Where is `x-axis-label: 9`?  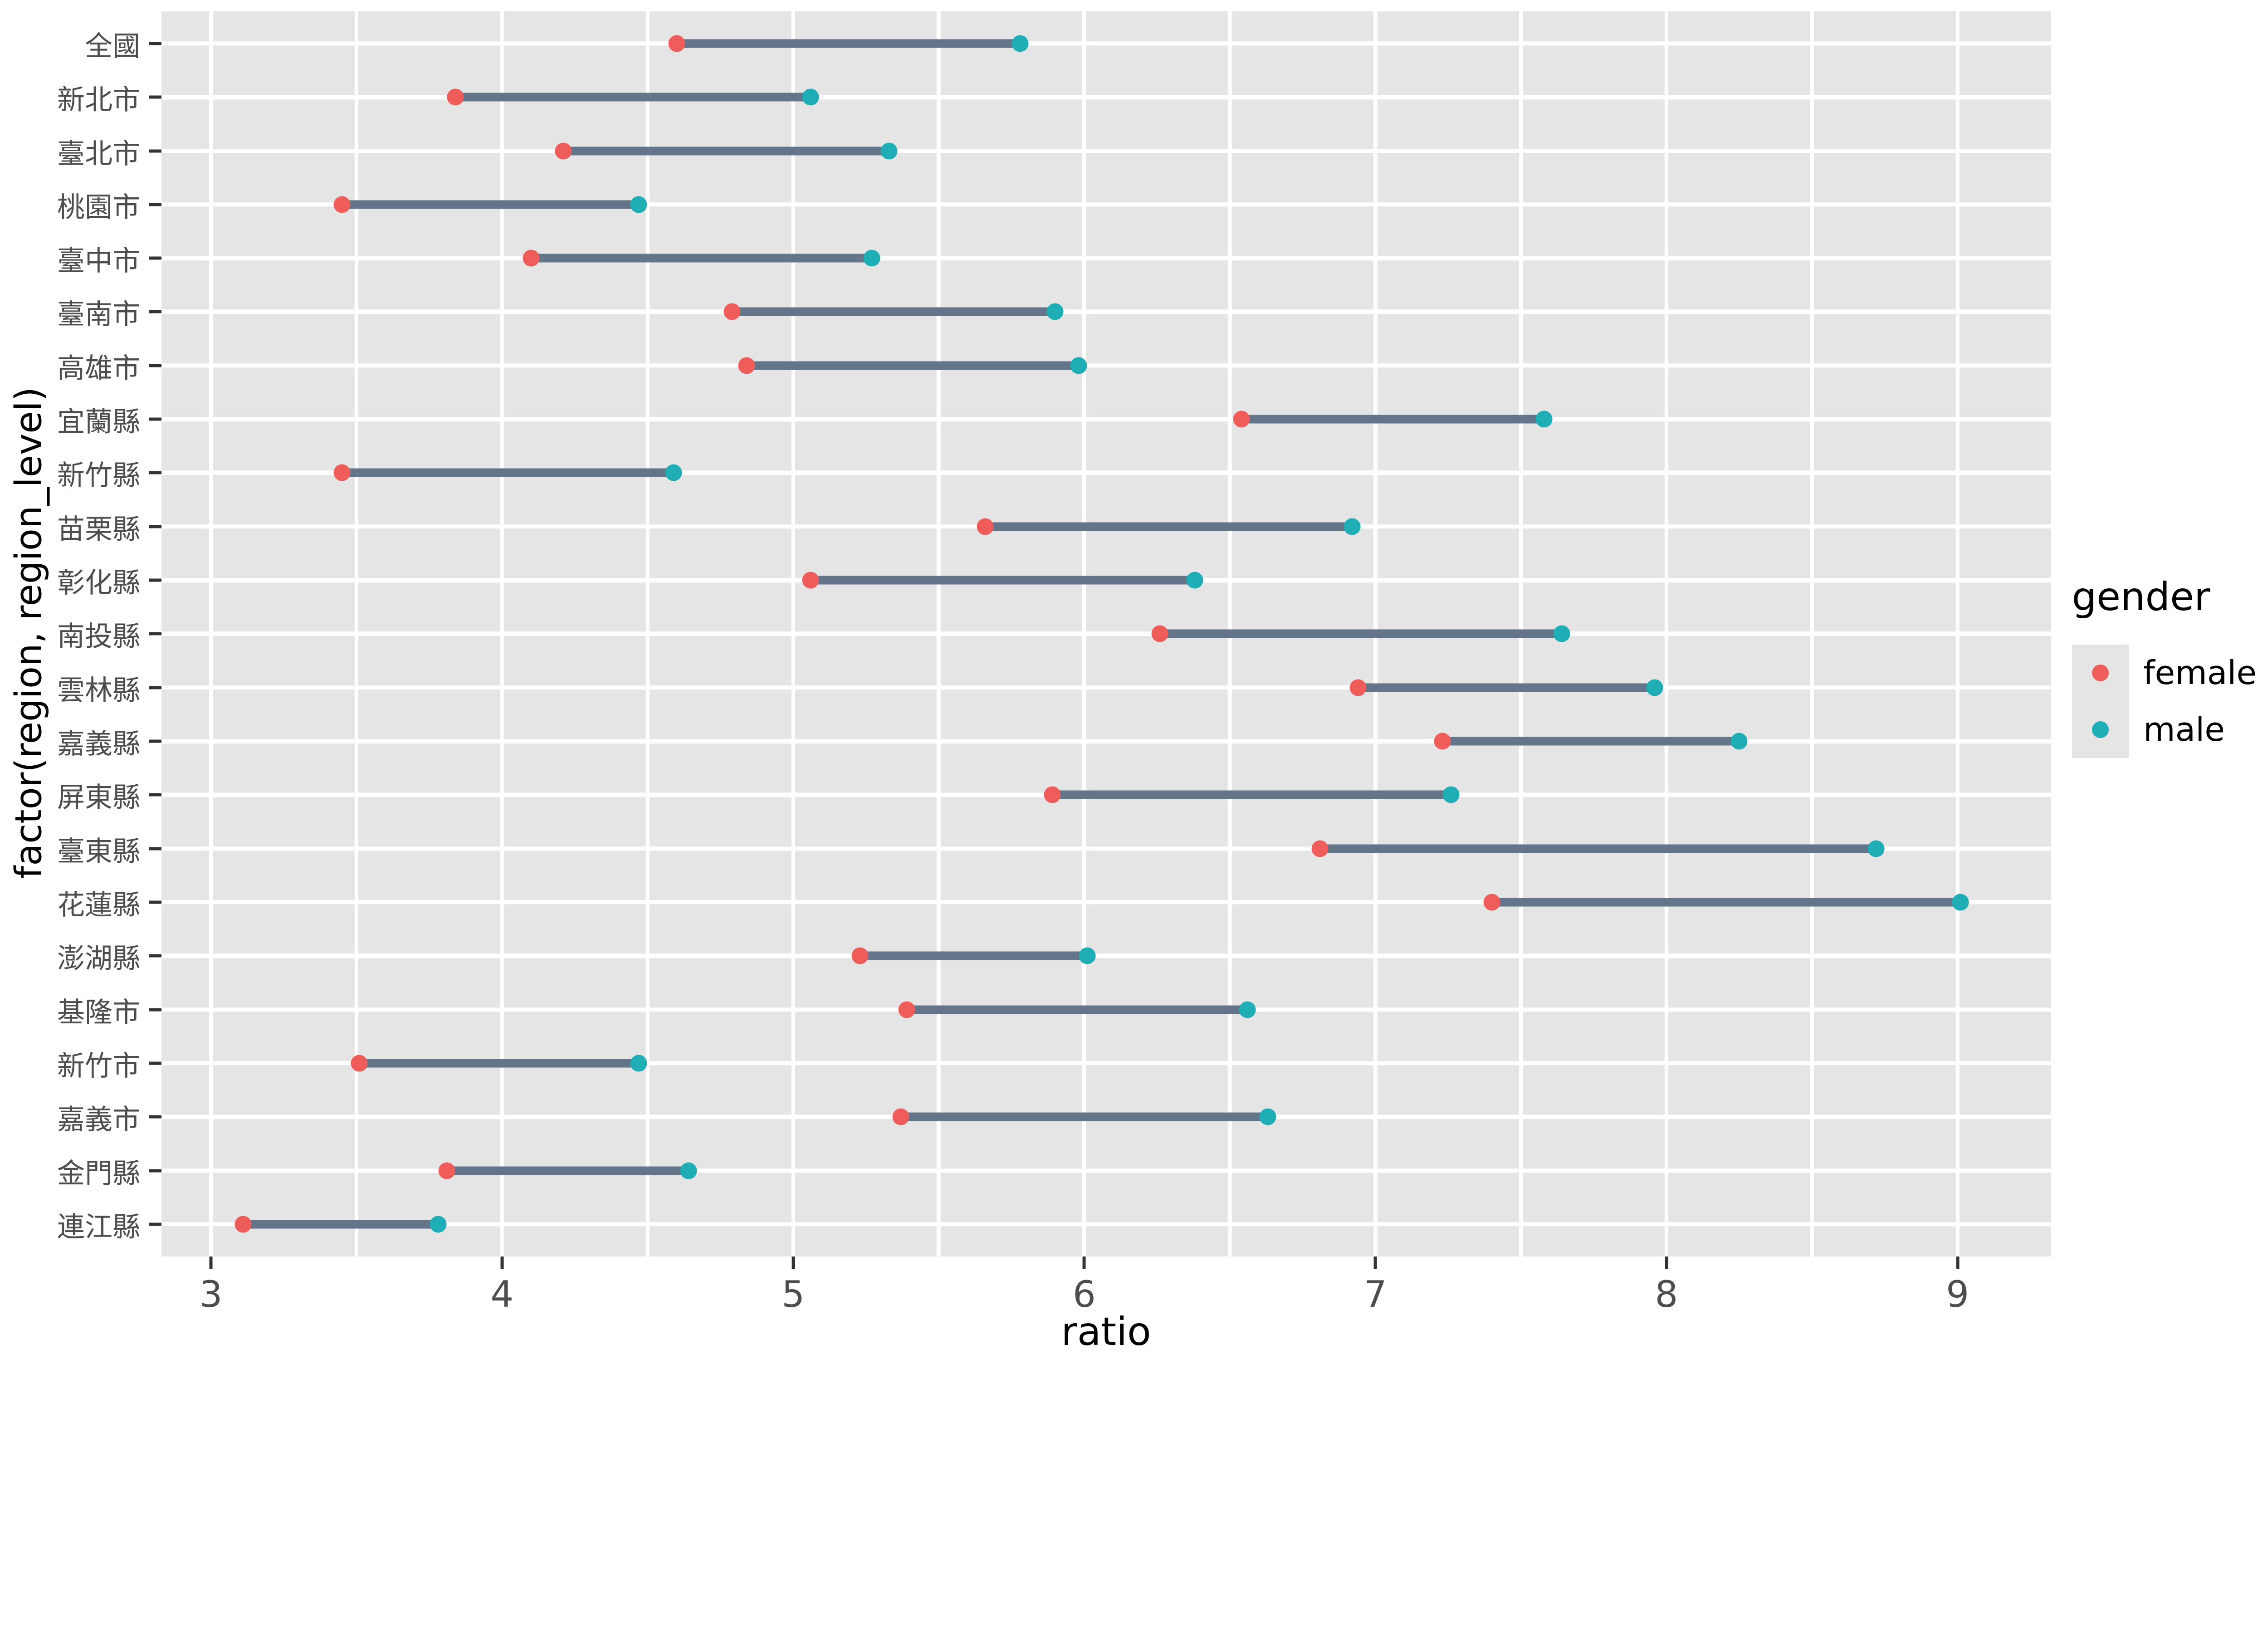
x-axis-label: 9 is located at coordinates (1958, 1294).